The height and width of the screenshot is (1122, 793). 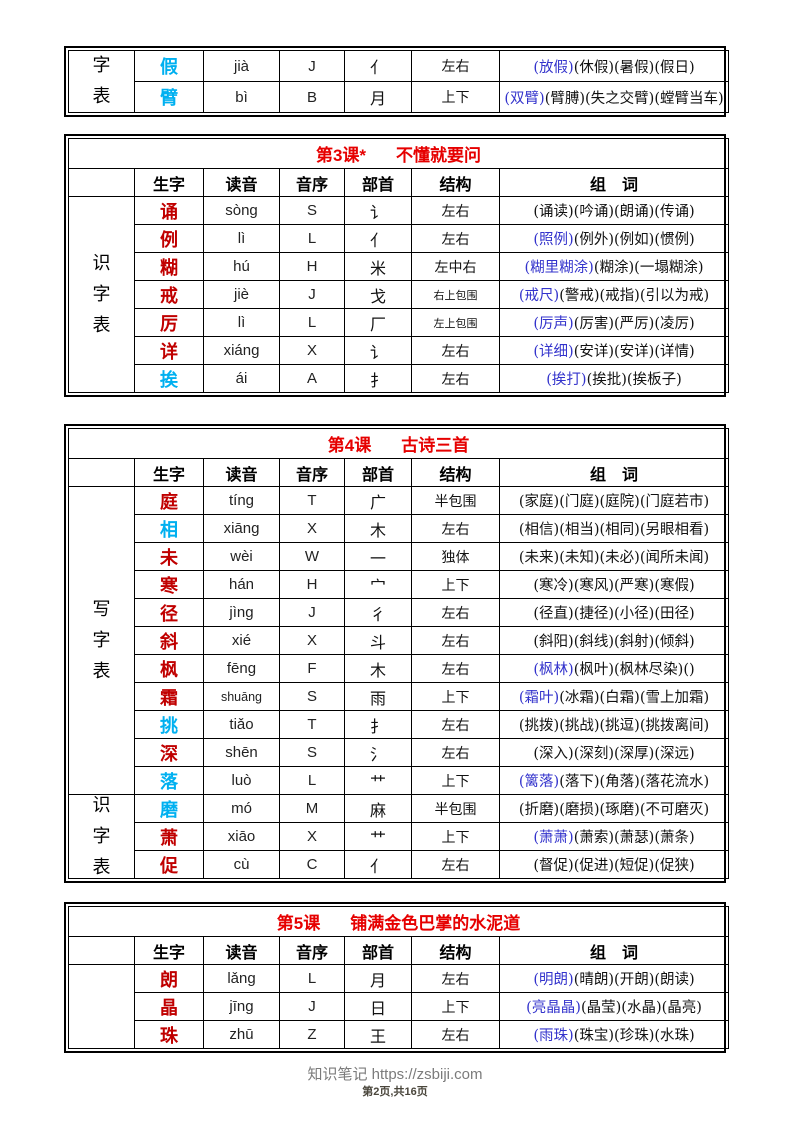 I want to click on table-row: 枫 fēng F 木左右 (枫林)(枫叶)(枫林尽染)(), so click(x=399, y=668).